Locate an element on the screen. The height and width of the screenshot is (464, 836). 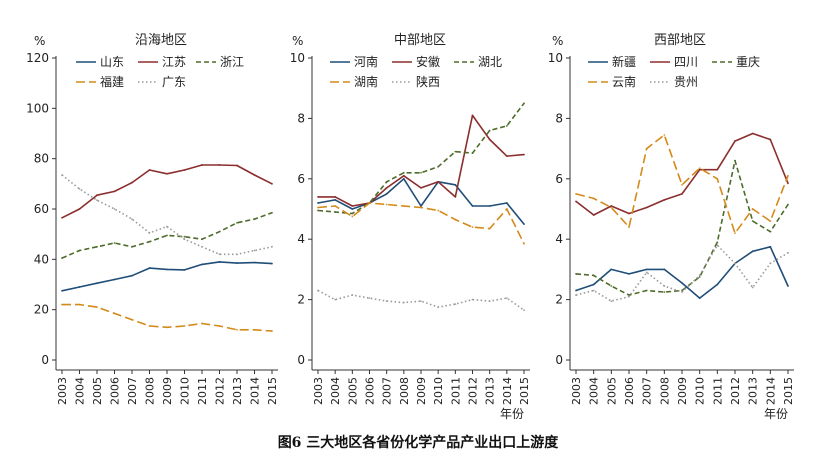
legend-label: 山东 is located at coordinates (112, 62).